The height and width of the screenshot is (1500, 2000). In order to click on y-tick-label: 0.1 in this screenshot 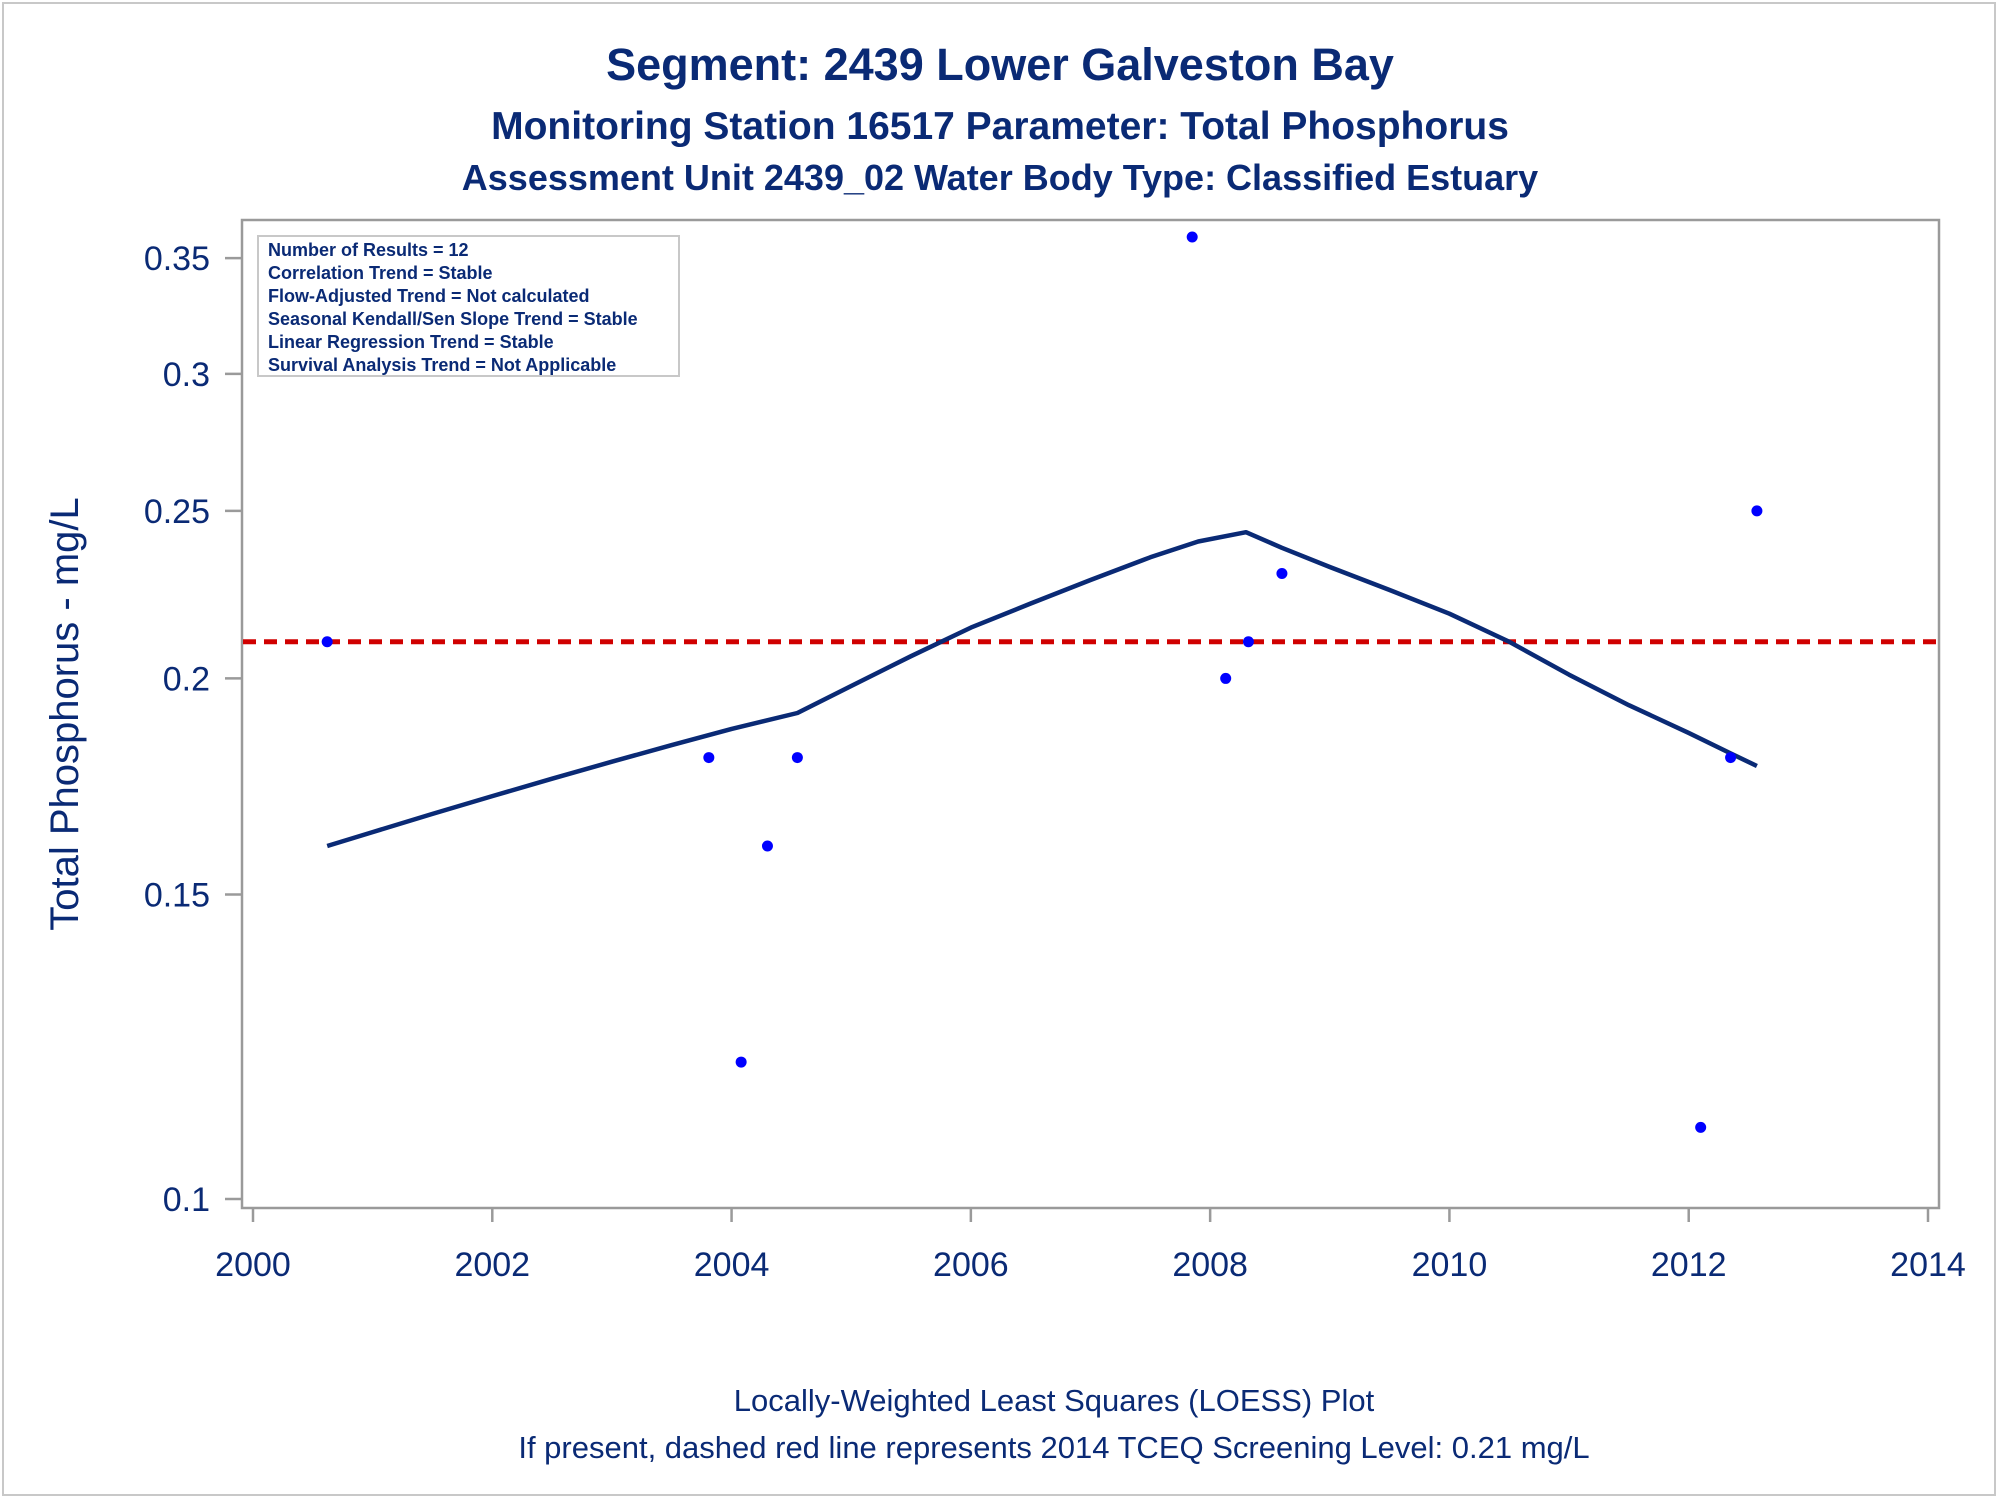, I will do `click(186, 1200)`.